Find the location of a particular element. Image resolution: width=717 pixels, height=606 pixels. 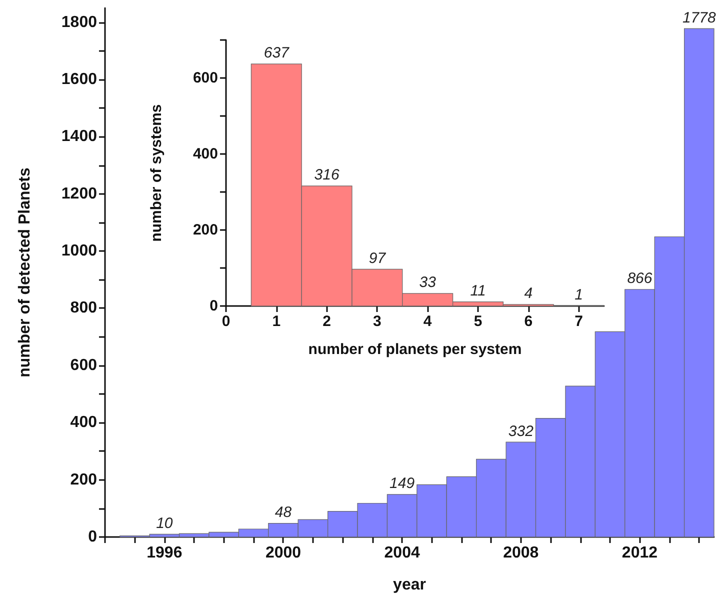

data-label: 637 is located at coordinates (277, 53).